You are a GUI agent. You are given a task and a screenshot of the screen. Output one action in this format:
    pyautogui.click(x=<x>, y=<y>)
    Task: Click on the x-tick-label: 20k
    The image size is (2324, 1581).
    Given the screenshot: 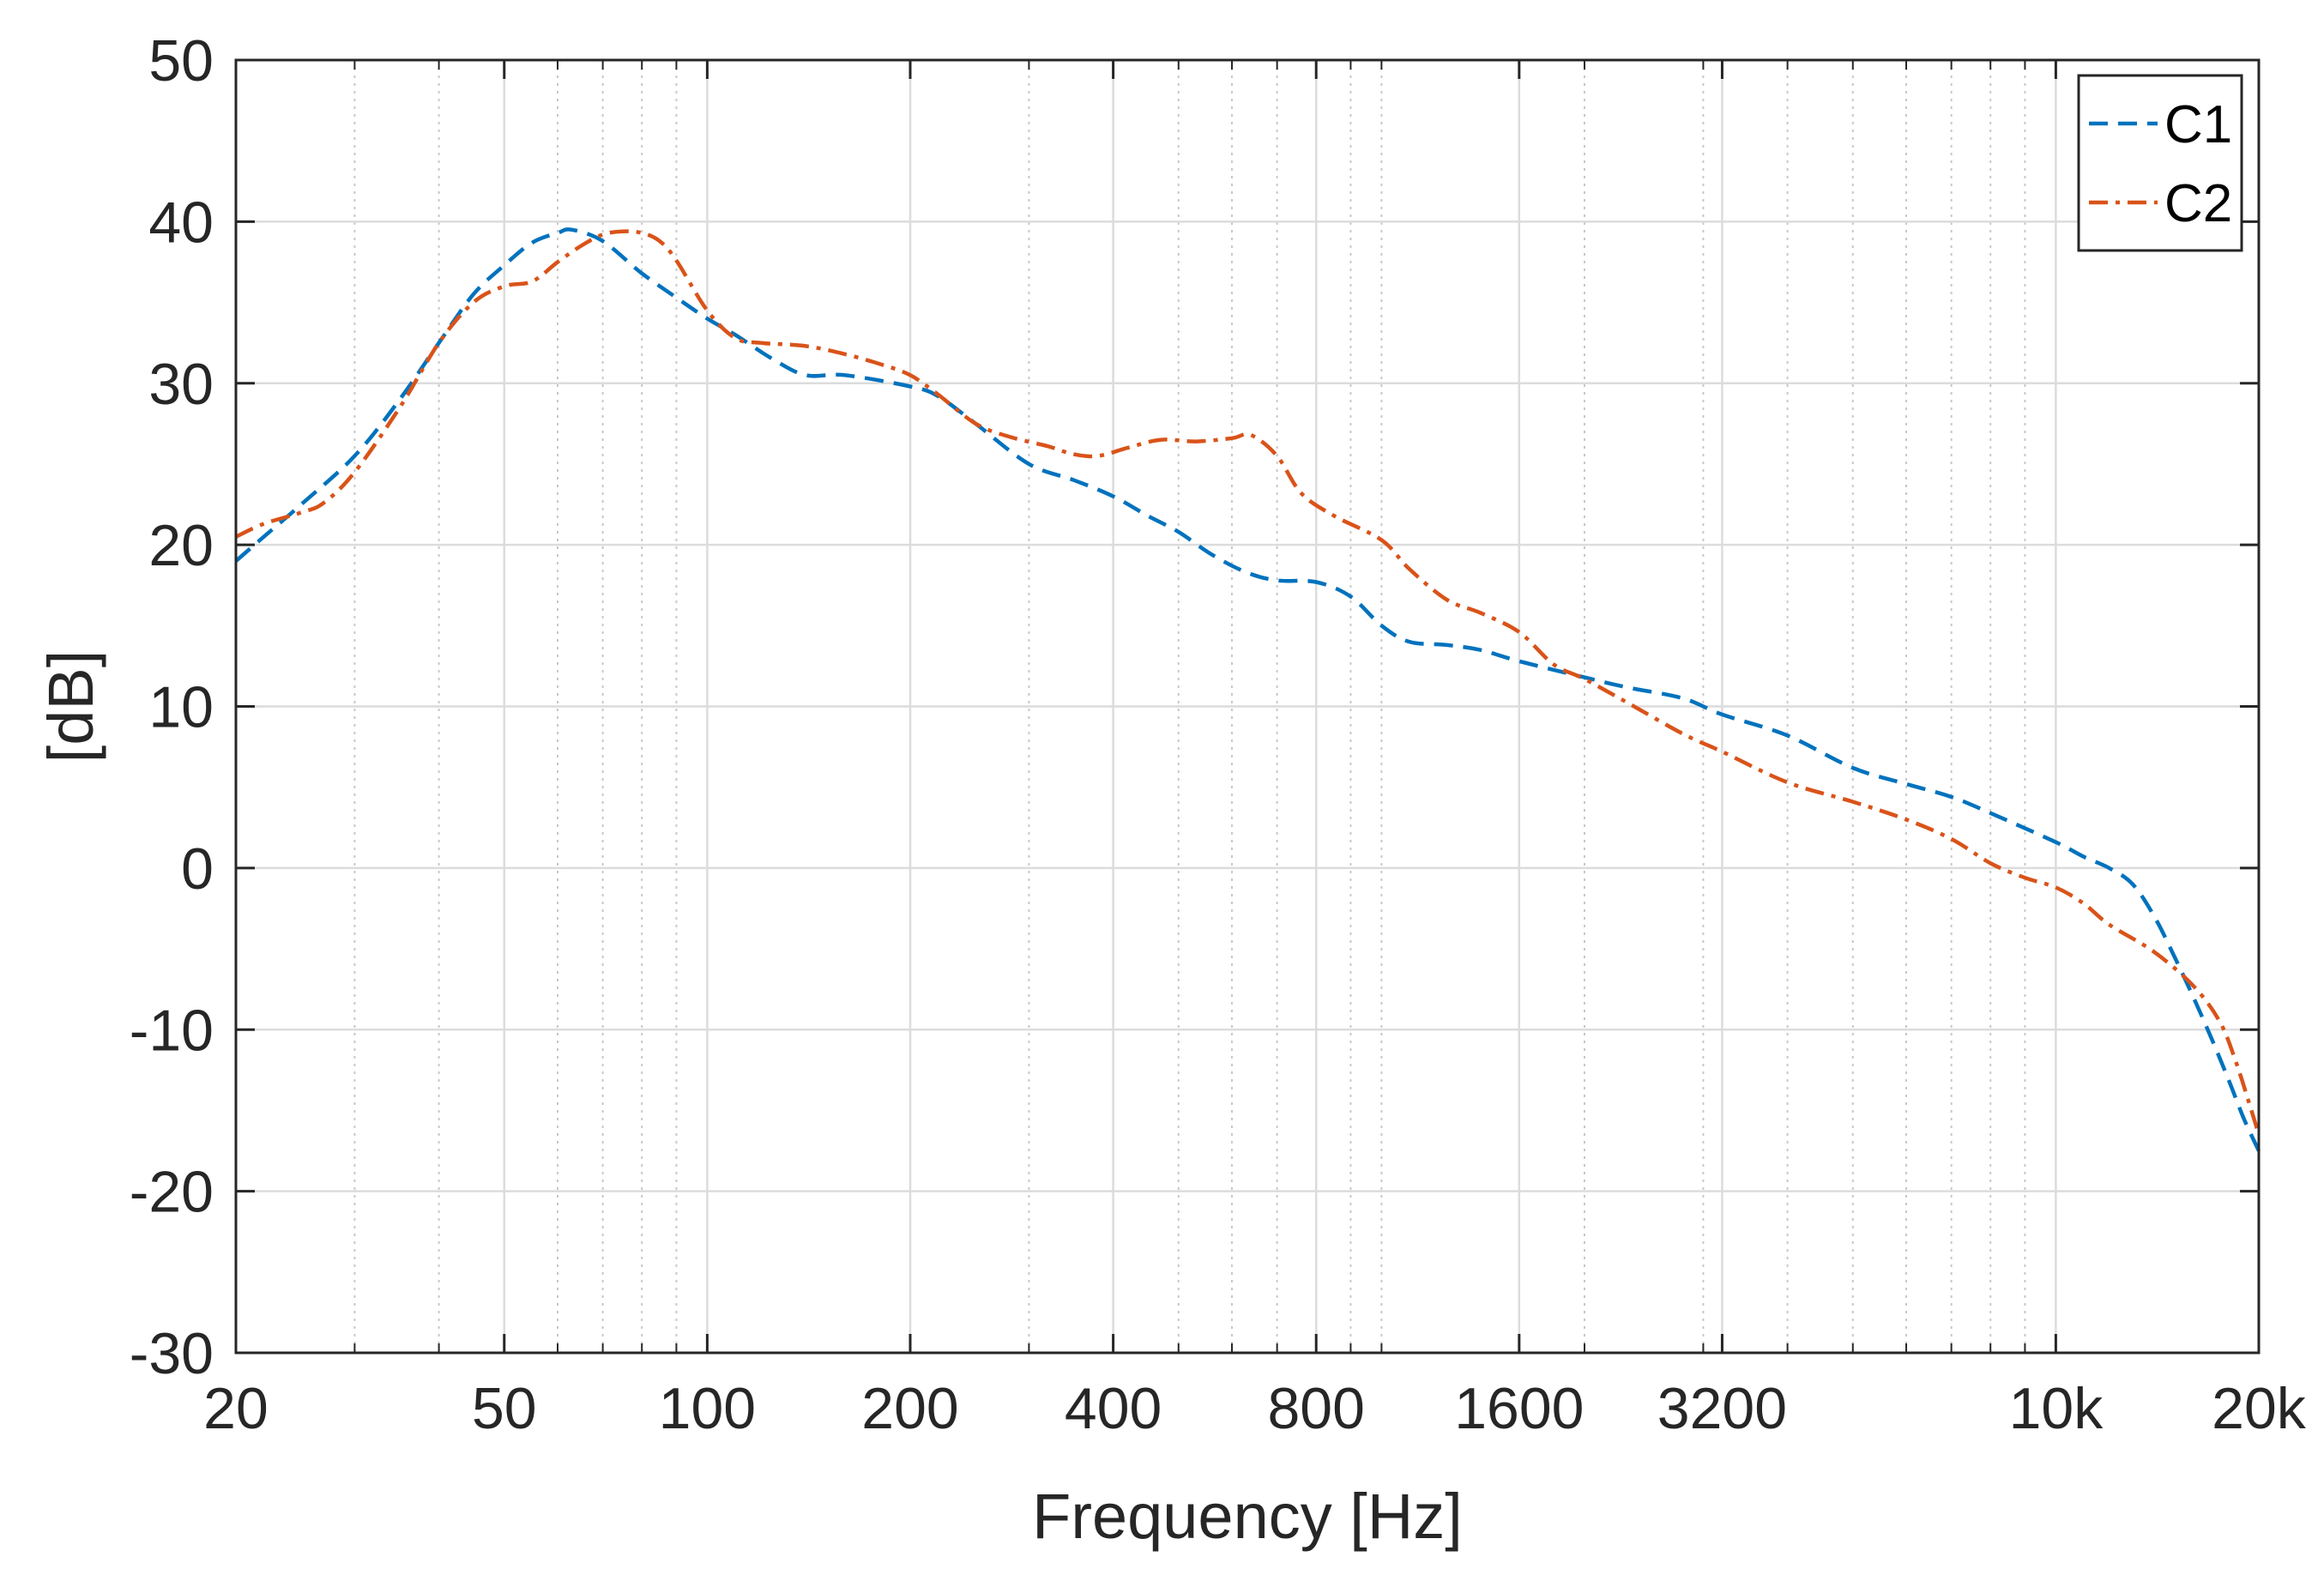 What is the action you would take?
    pyautogui.click(x=2259, y=1408)
    